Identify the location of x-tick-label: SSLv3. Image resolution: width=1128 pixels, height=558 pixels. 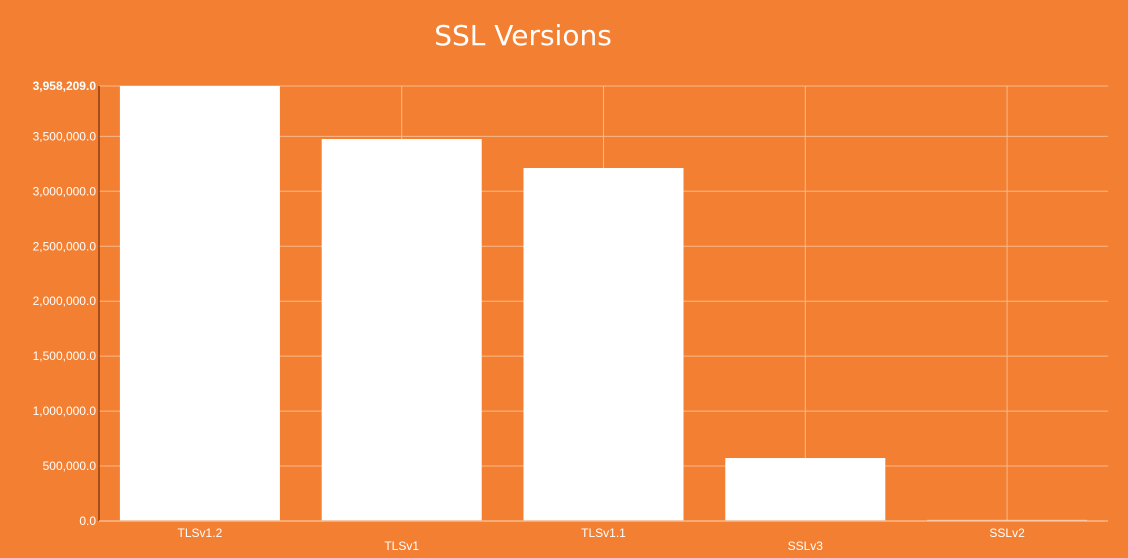
(806, 546).